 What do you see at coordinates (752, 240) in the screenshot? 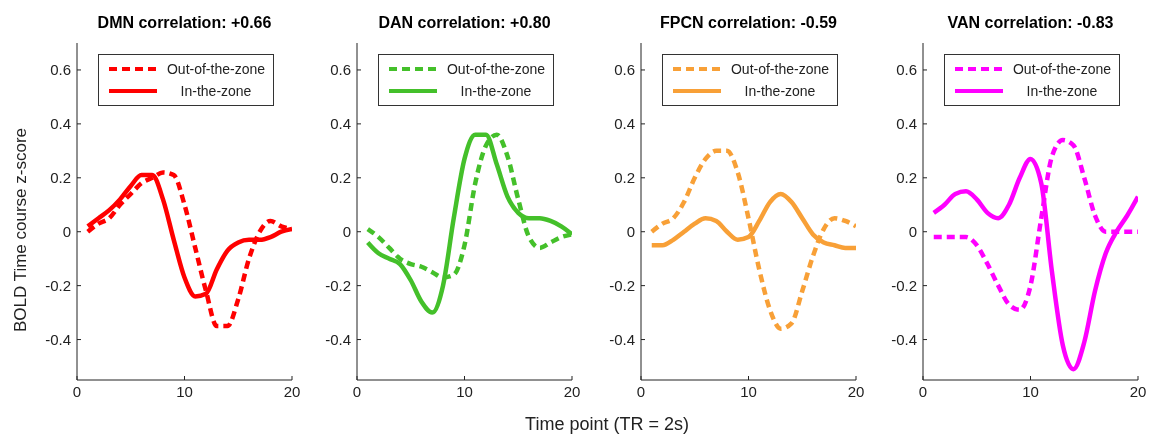
I see `line-series` at bounding box center [752, 240].